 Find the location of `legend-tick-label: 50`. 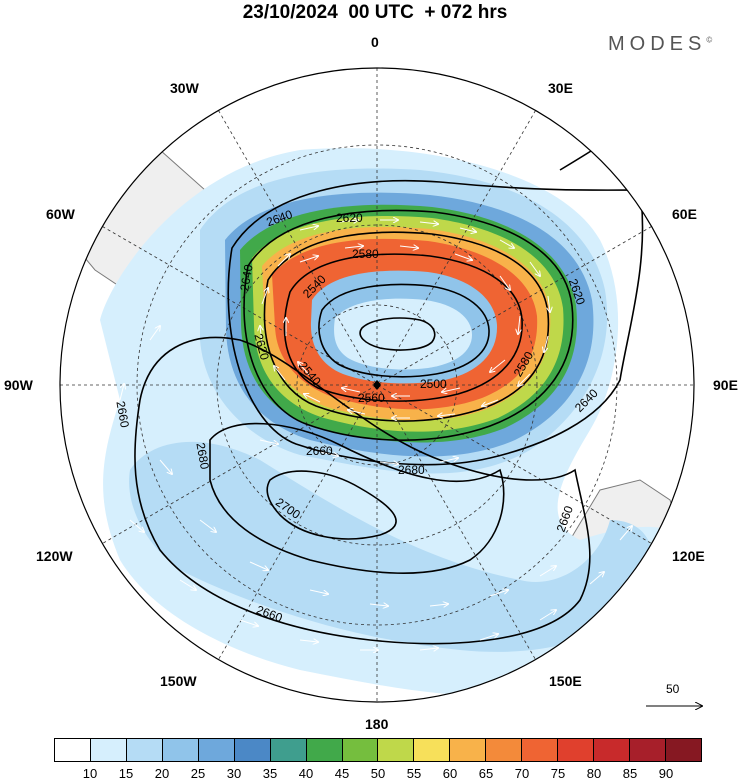

legend-tick-label: 50 is located at coordinates (378, 773).